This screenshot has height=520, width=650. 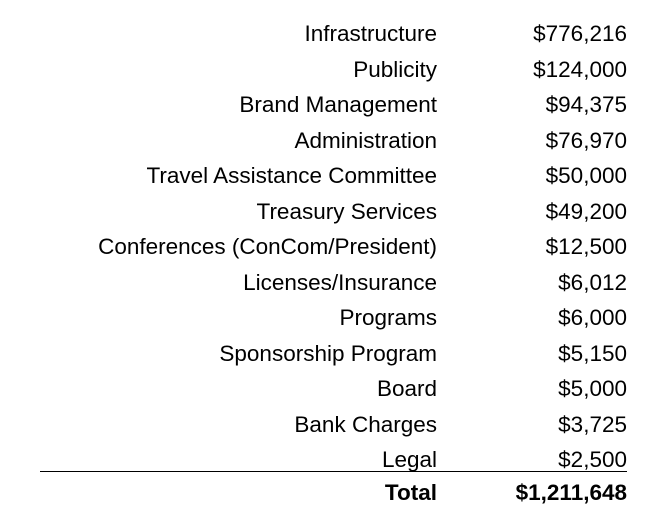 I want to click on table-row: Brand Management $94,375, so click(x=325, y=105).